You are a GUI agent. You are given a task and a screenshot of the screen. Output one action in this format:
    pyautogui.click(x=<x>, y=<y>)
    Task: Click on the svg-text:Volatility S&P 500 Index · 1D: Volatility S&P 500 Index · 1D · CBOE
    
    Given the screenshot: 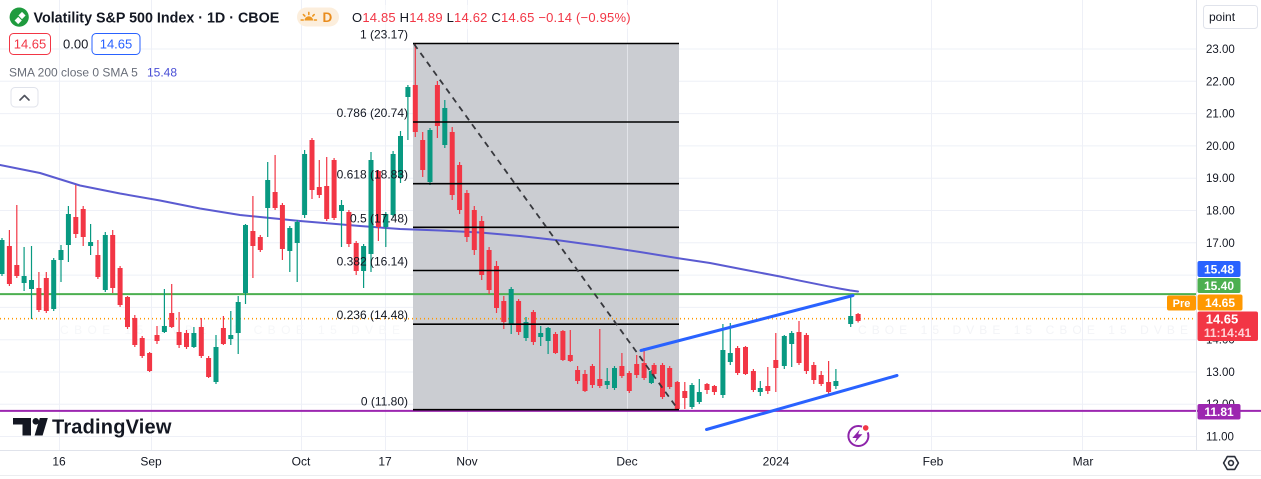 What is the action you would take?
    pyautogui.click(x=157, y=19)
    